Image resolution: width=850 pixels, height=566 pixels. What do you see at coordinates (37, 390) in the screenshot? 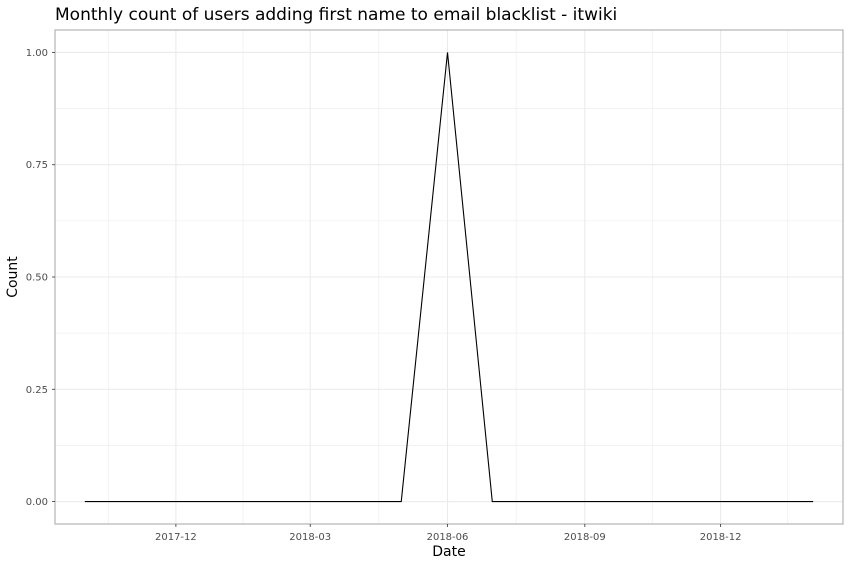
I see `y-tick-label: 0.25` at bounding box center [37, 390].